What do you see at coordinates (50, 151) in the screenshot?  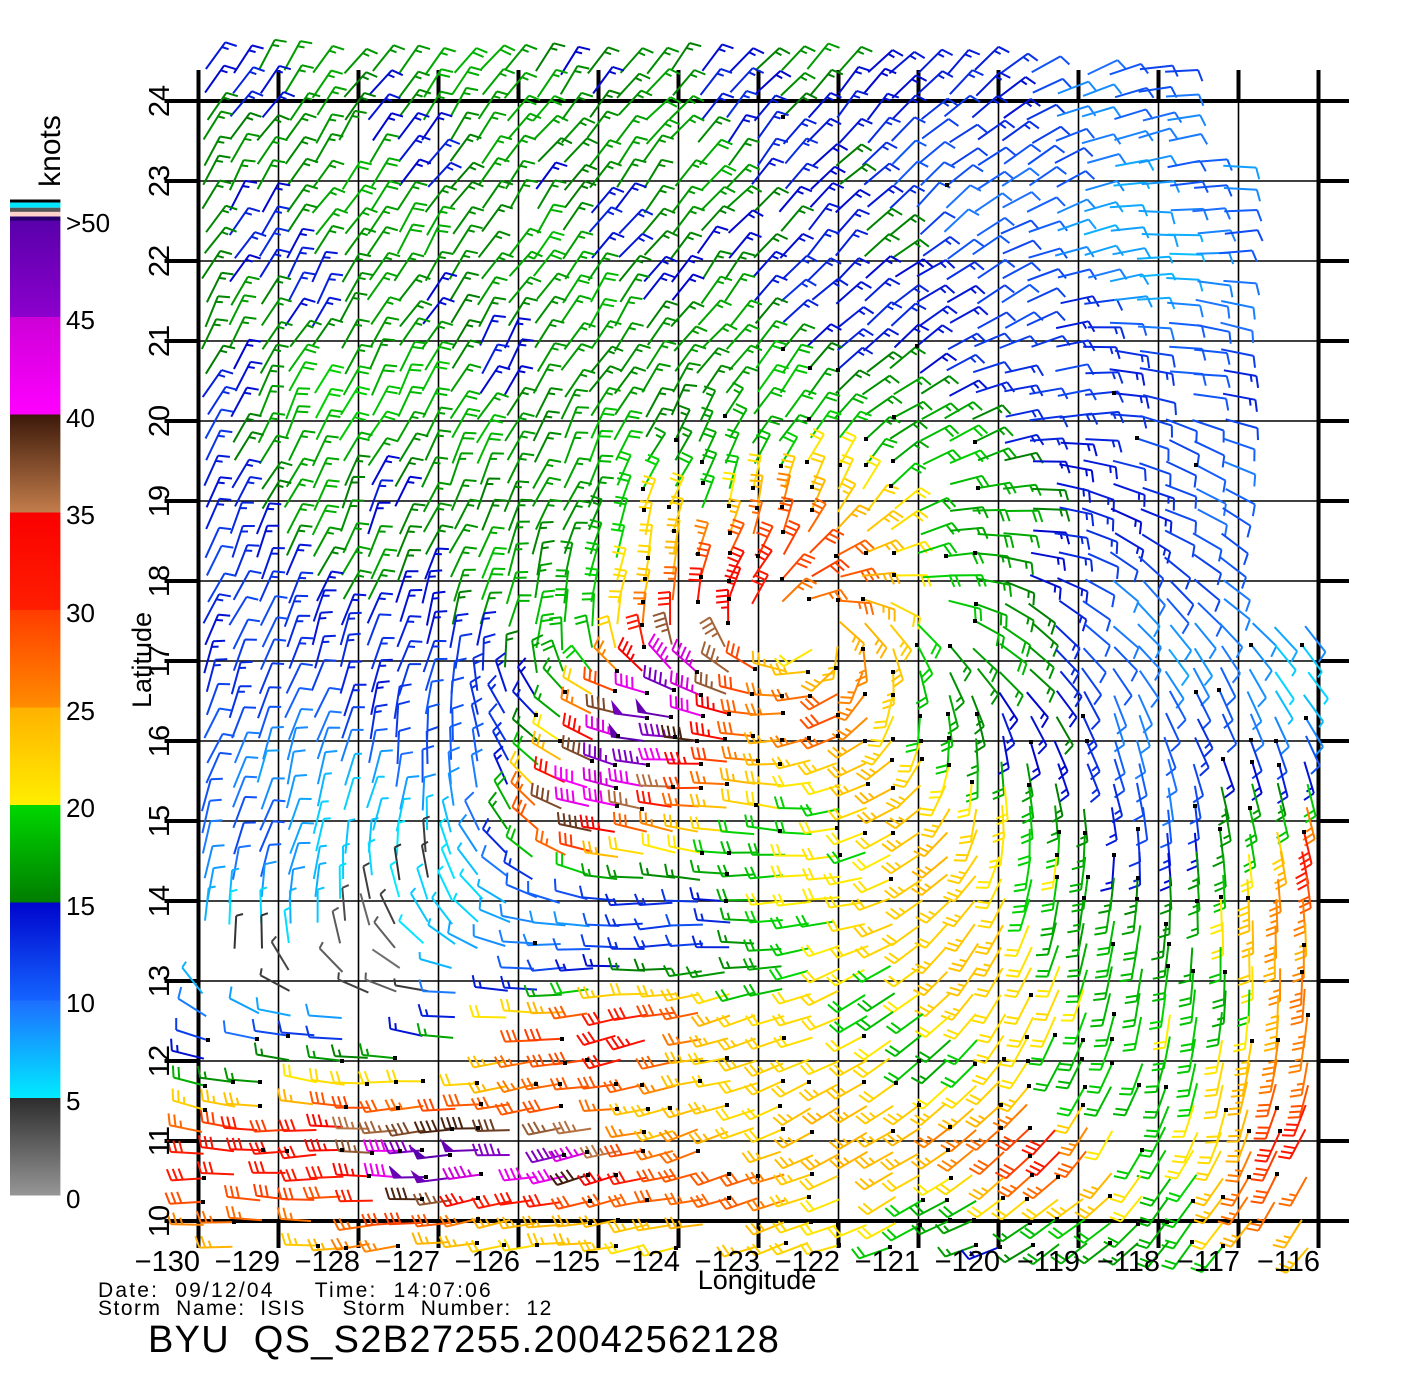 I see `svg-text: knots` at bounding box center [50, 151].